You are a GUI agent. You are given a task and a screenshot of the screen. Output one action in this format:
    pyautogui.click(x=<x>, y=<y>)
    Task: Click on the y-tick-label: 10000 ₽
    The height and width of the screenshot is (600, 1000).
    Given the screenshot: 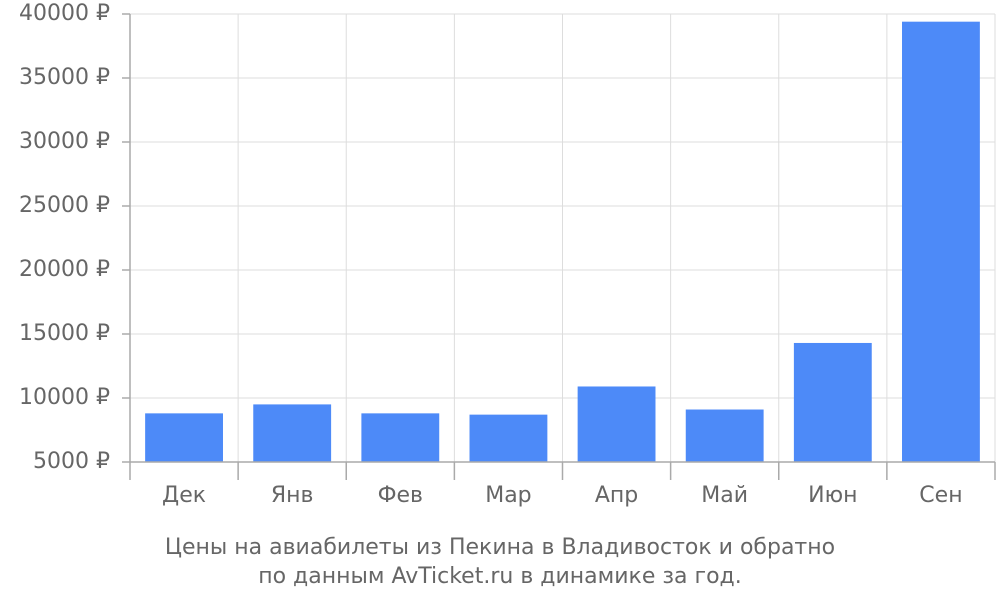 What is the action you would take?
    pyautogui.click(x=64, y=397)
    